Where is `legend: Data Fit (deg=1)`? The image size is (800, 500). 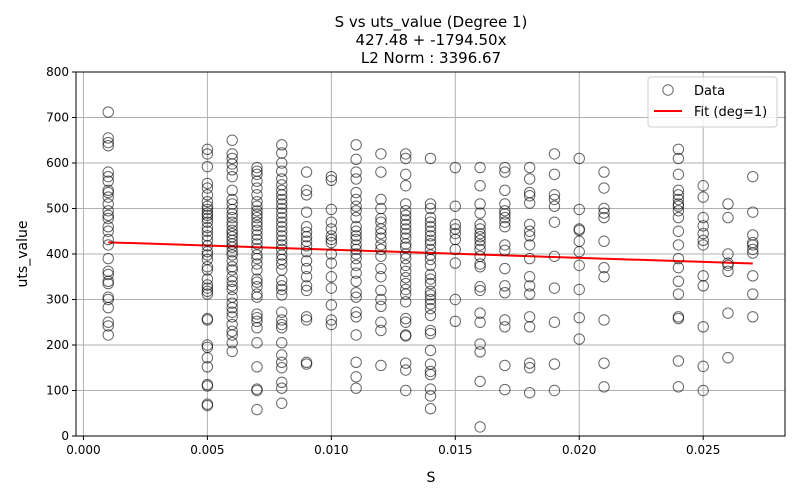
legend: Data Fit (deg=1) is located at coordinates (712, 102).